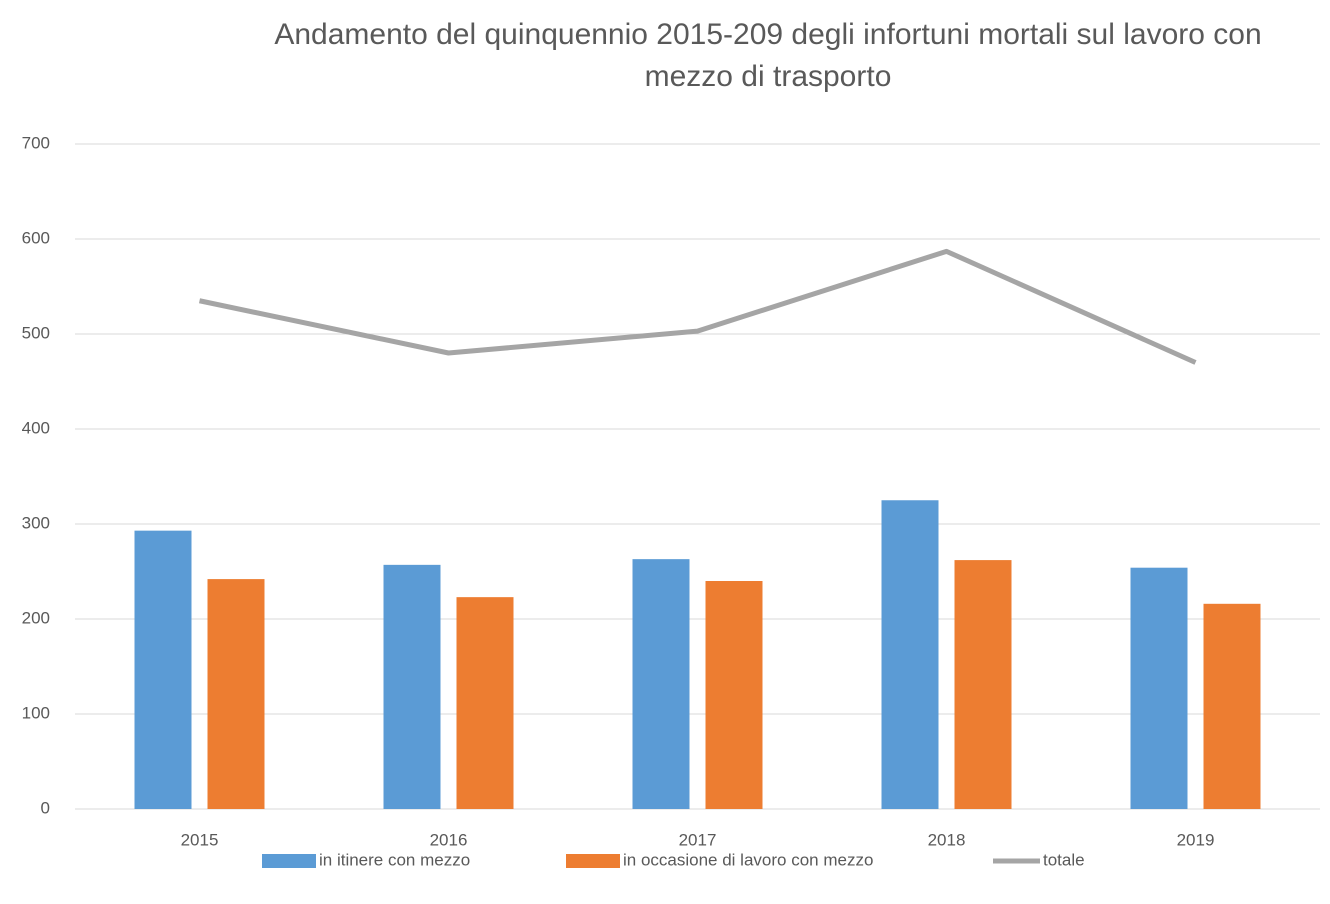  What do you see at coordinates (36, 142) in the screenshot?
I see `y-tick-label: 700` at bounding box center [36, 142].